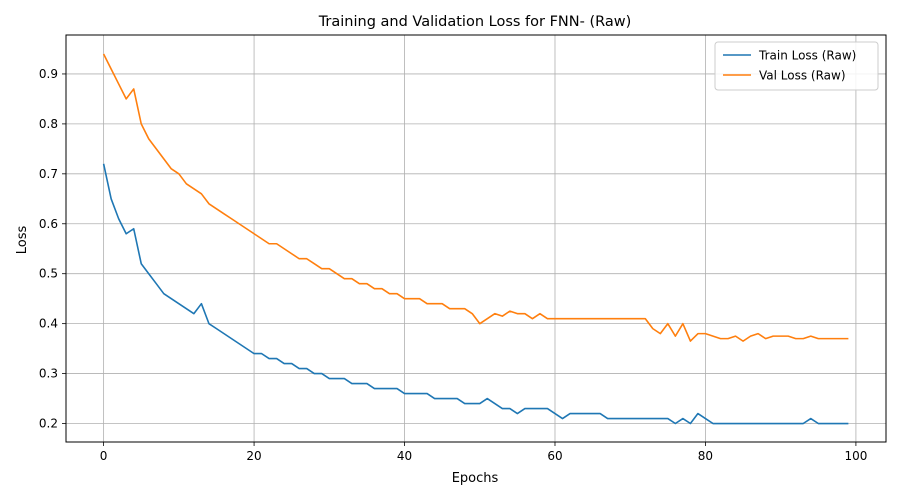 The height and width of the screenshot is (504, 900). I want to click on y-tick-label: 0.9, so click(48, 74).